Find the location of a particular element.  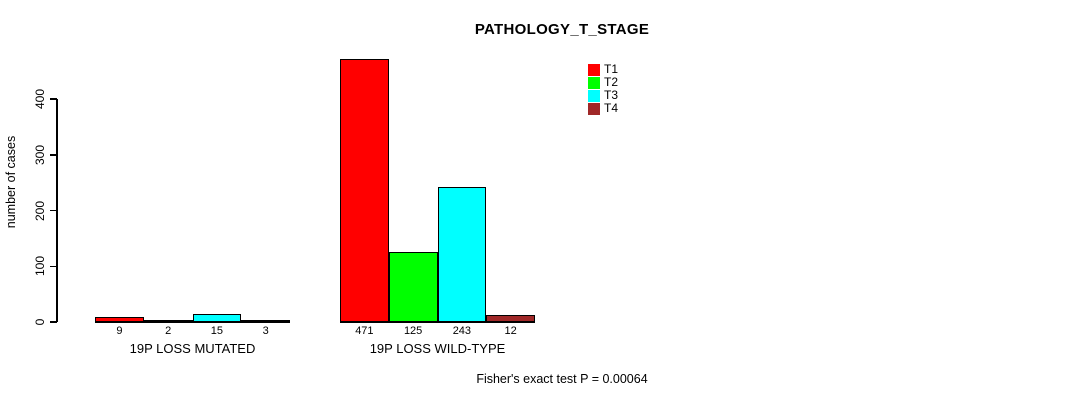

legend-swatch-t2 is located at coordinates (594, 82).